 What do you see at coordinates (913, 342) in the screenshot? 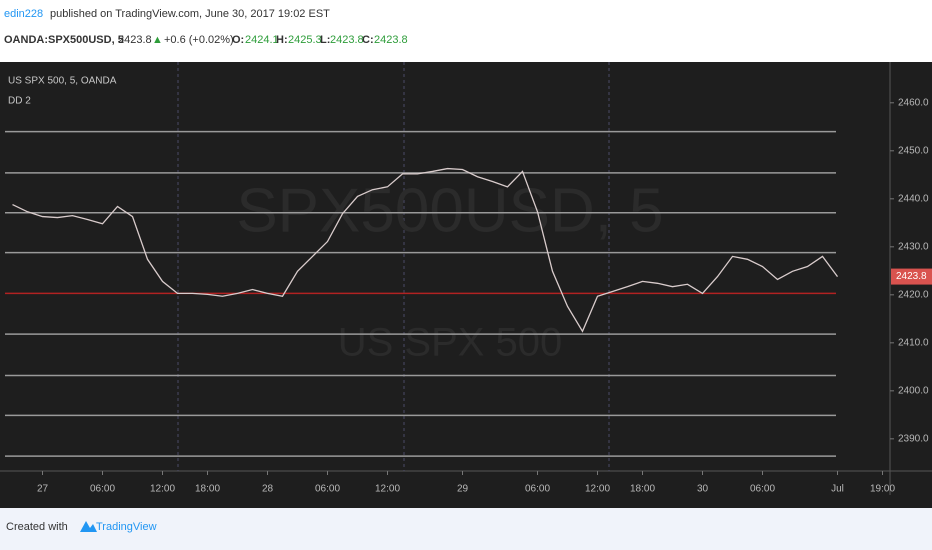
I see `y-tick-label: 2410.0` at bounding box center [913, 342].